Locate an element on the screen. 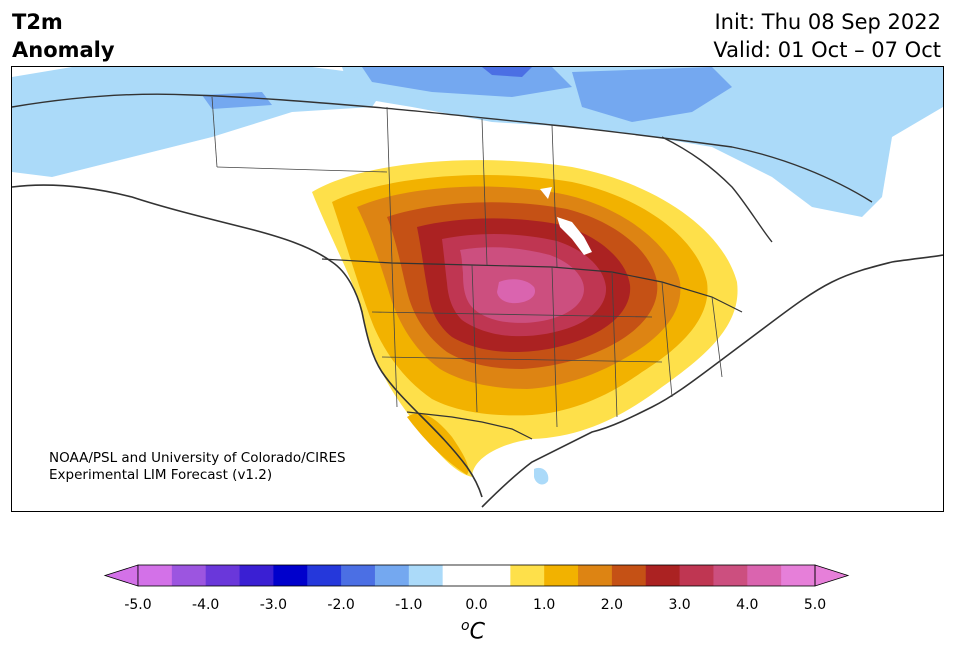 The image size is (953, 656). colorbar-tick-label: -1.0 is located at coordinates (409, 605).